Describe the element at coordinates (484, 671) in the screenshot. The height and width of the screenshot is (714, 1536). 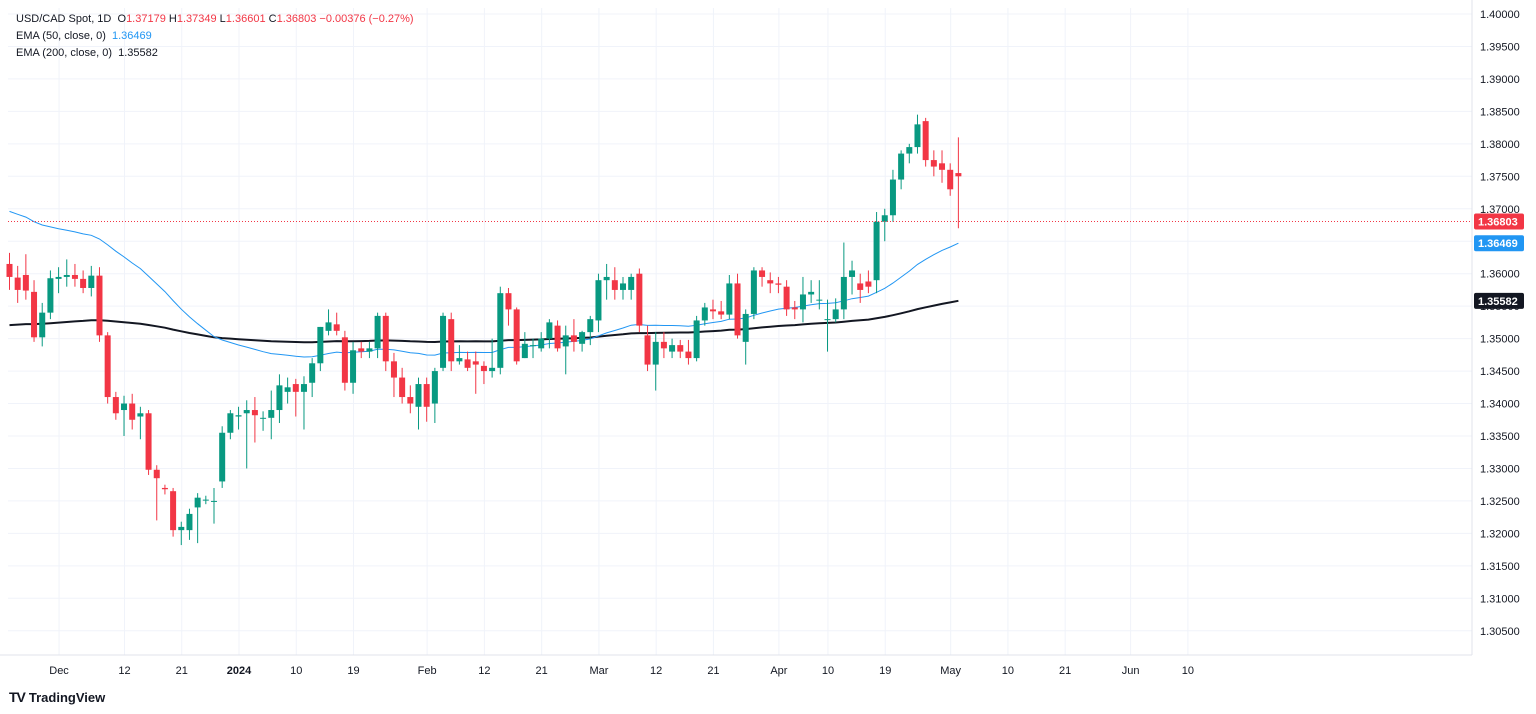
I see `x-tick-label: 12` at that location.